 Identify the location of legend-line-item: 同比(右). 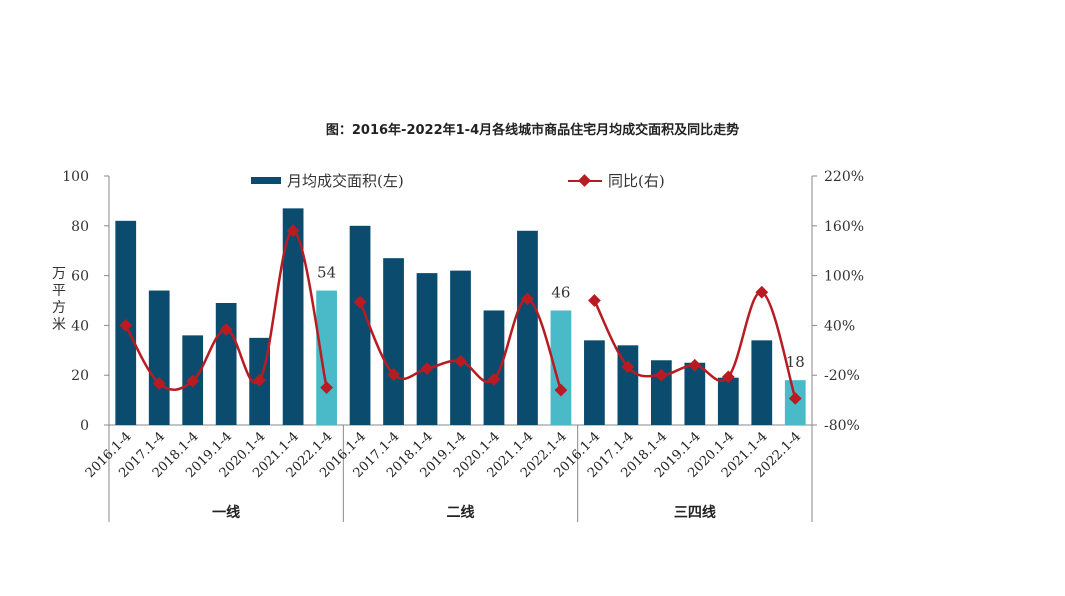
(616, 180).